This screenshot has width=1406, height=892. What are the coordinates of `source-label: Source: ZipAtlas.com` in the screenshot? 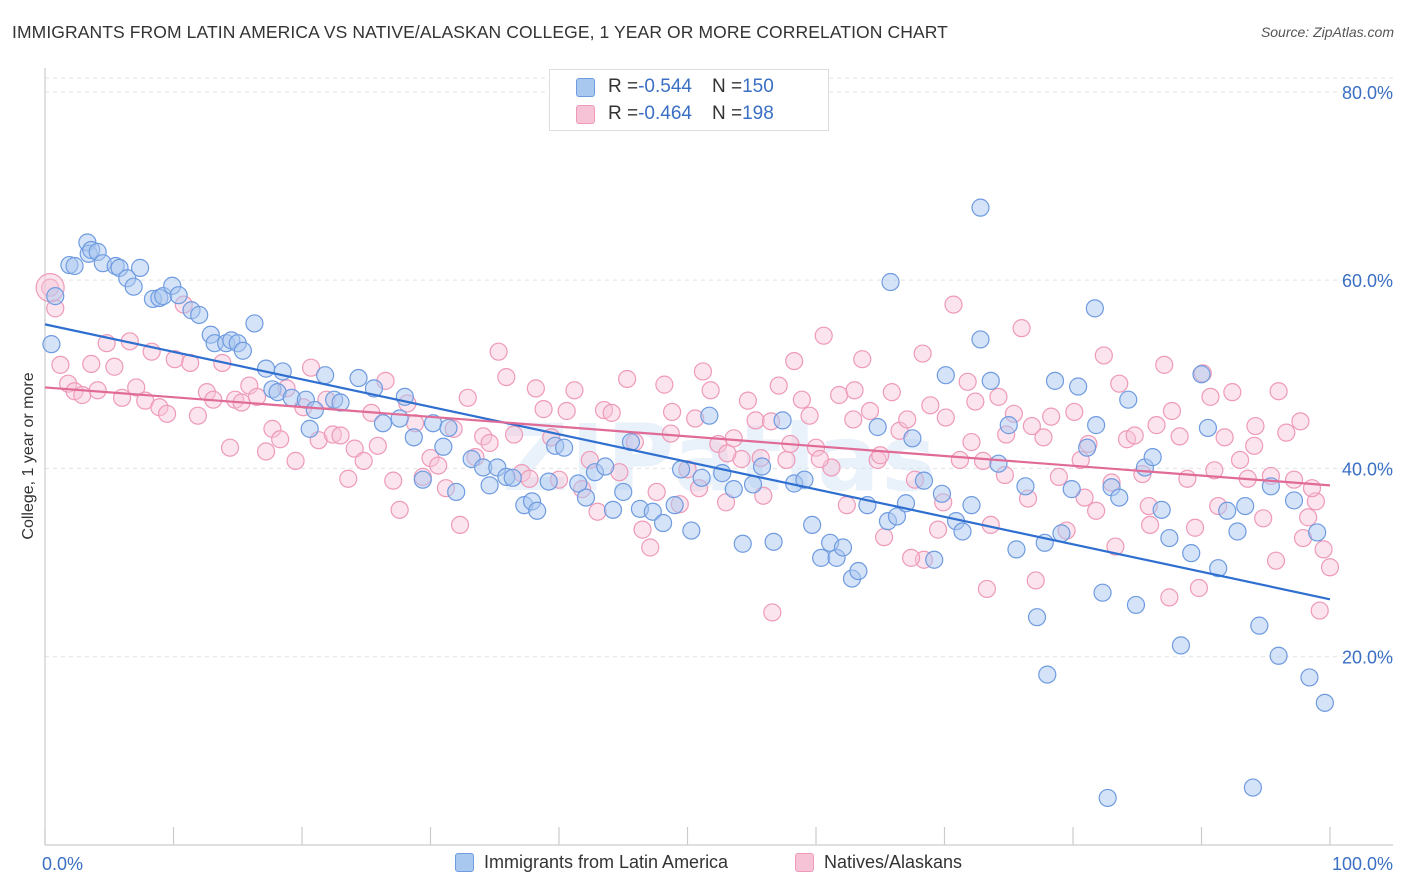 It's located at (1327, 32).